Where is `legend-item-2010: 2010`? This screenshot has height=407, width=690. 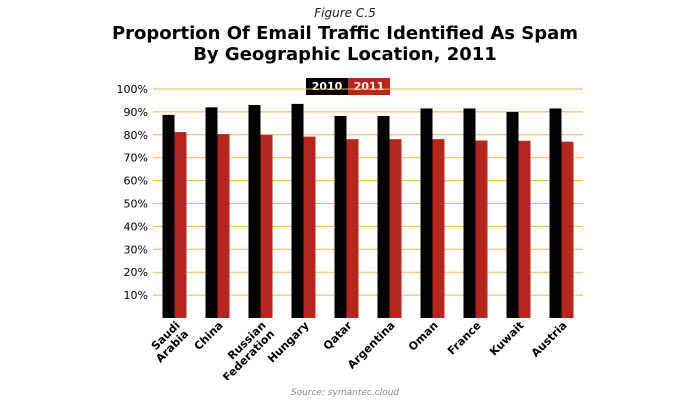
legend-item-2010: 2010 is located at coordinates (327, 86).